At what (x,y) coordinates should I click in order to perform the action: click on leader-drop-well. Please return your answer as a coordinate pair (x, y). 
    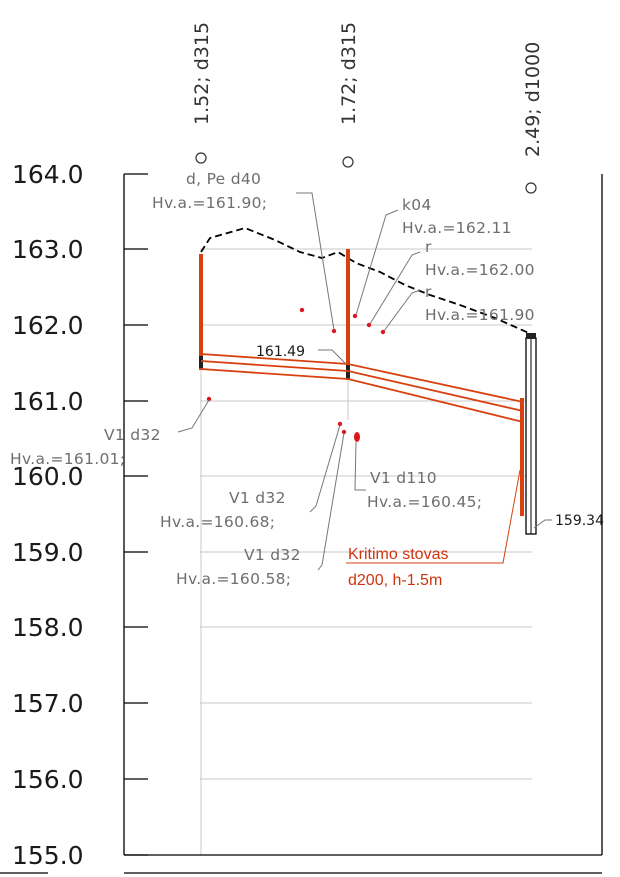
    Looking at the image, I should click on (433, 516).